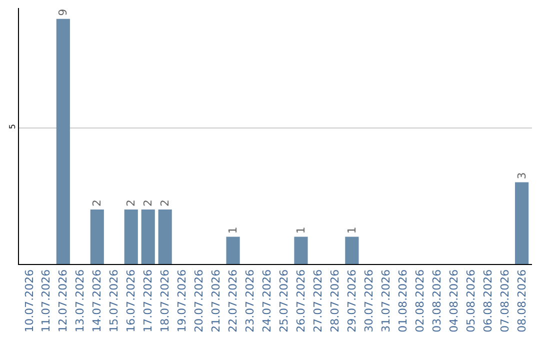  What do you see at coordinates (250, 300) in the screenshot?
I see `x-tick-label: 23.07.2026` at bounding box center [250, 300].